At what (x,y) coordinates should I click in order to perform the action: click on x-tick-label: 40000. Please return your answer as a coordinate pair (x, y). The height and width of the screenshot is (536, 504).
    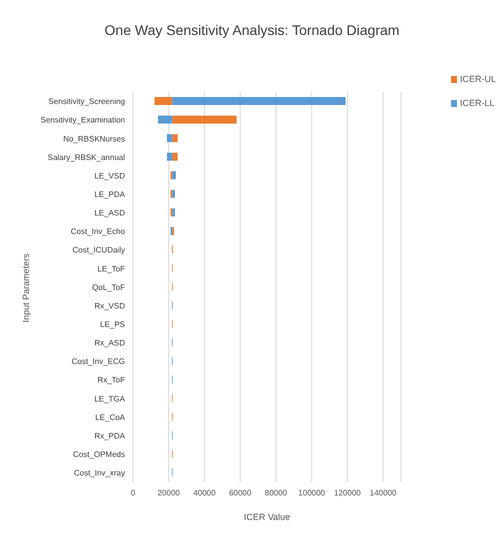
    Looking at the image, I should click on (204, 493).